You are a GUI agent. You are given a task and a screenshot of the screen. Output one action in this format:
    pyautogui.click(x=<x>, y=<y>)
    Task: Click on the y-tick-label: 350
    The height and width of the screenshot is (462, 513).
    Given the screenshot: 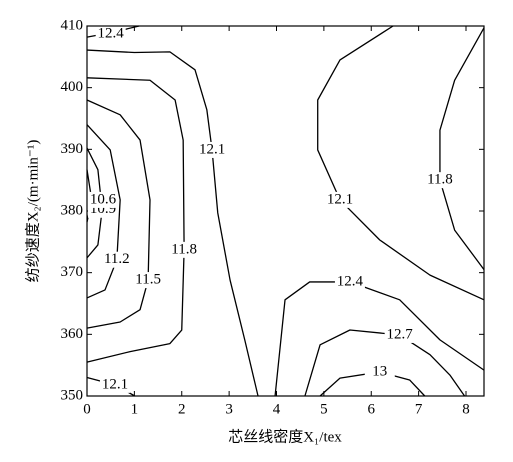 What is the action you would take?
    pyautogui.click(x=72, y=395)
    